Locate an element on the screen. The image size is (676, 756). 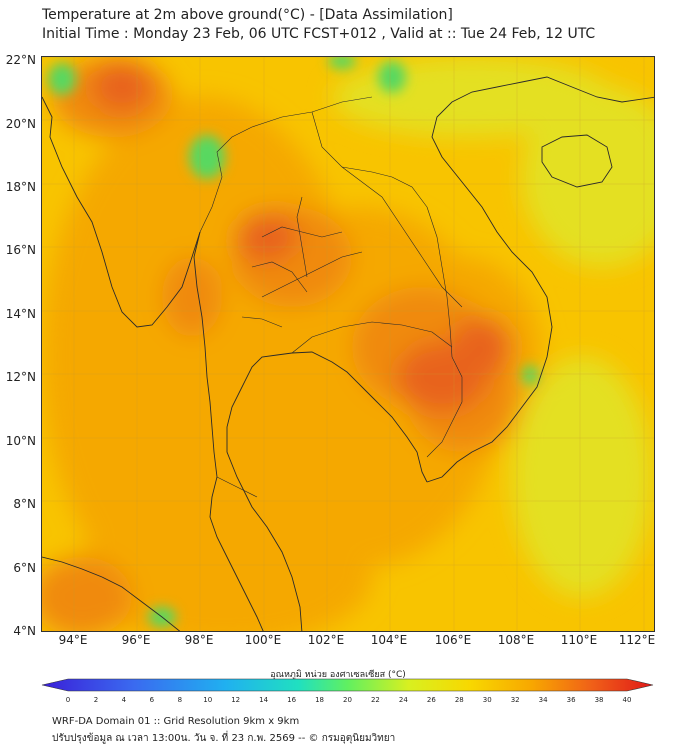
colorbar-tick-label: 0 is located at coordinates (68, 700).